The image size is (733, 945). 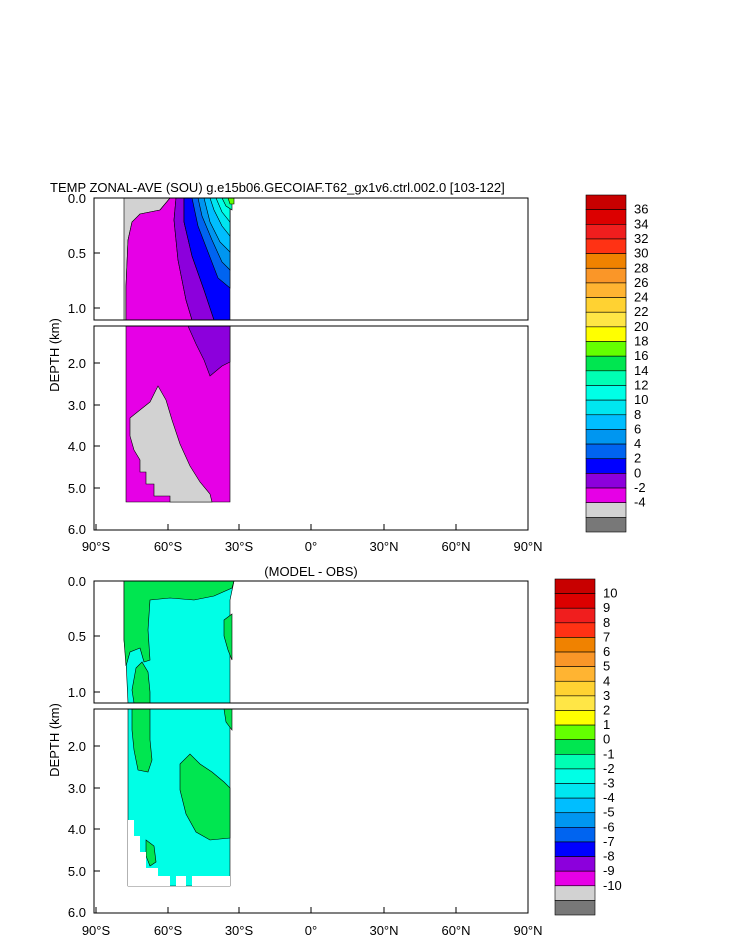 What do you see at coordinates (609, 812) in the screenshot?
I see `colorbar-label-1-15: -5` at bounding box center [609, 812].